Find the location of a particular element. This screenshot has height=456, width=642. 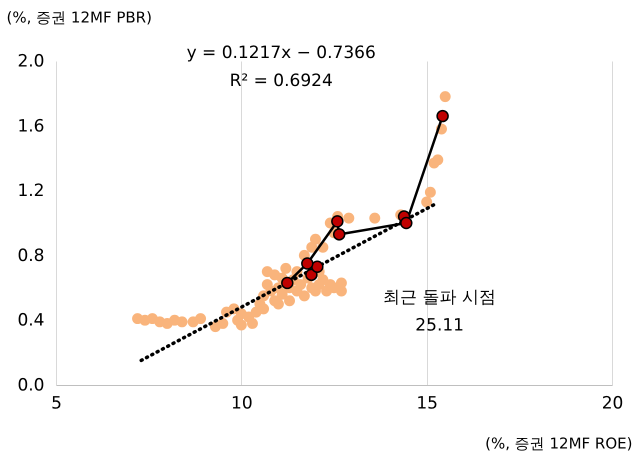

x-tick-label: 15 is located at coordinates (427, 404).